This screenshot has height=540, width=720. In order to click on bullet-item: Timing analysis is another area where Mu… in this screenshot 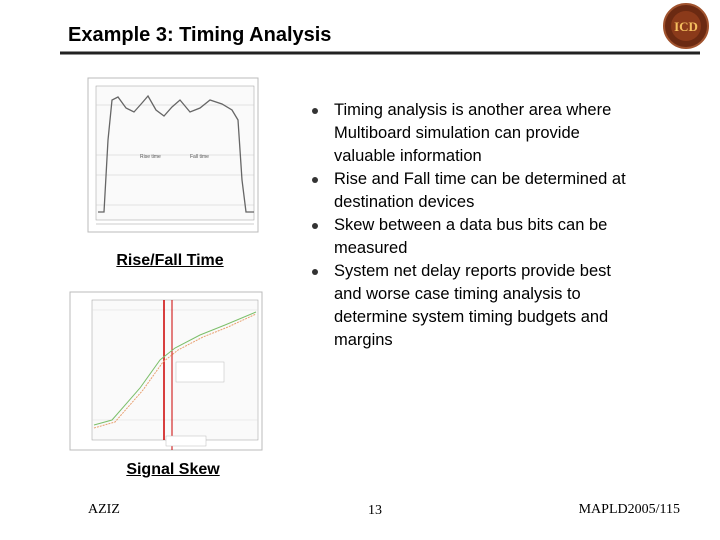, I will do `click(477, 133)`.